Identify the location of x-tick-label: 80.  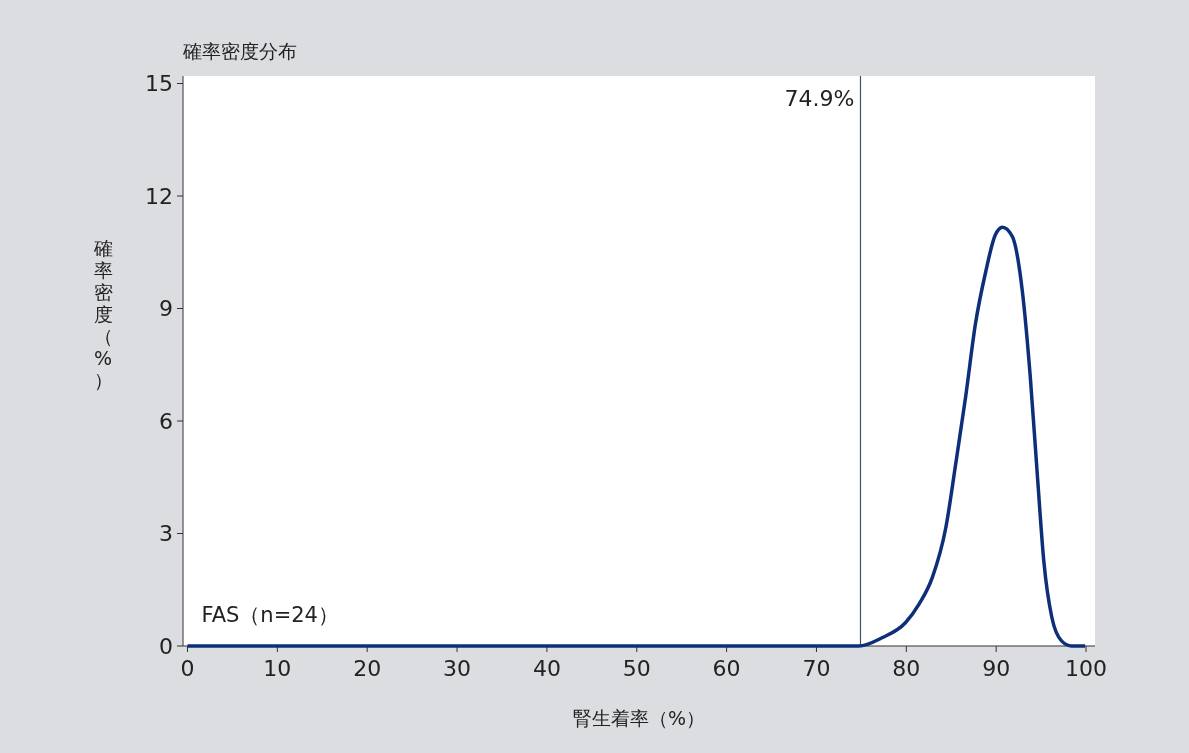
(906, 668).